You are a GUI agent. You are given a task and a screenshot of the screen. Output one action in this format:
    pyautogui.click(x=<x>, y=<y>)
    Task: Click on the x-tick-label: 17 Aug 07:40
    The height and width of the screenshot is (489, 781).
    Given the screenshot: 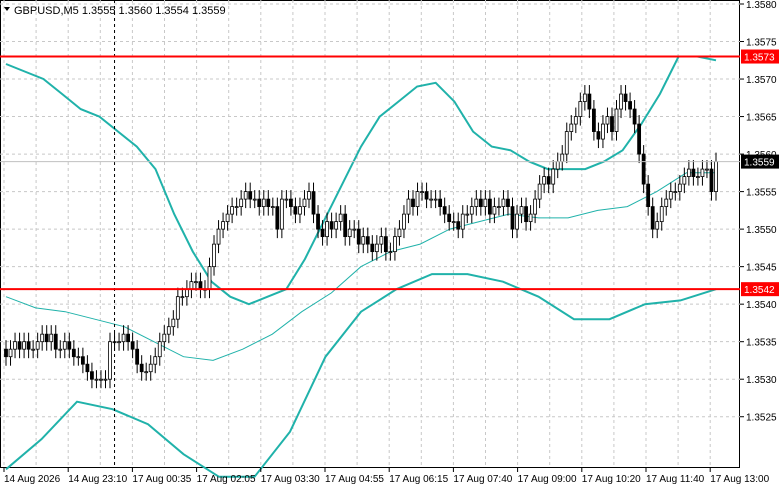 What is the action you would take?
    pyautogui.click(x=482, y=479)
    